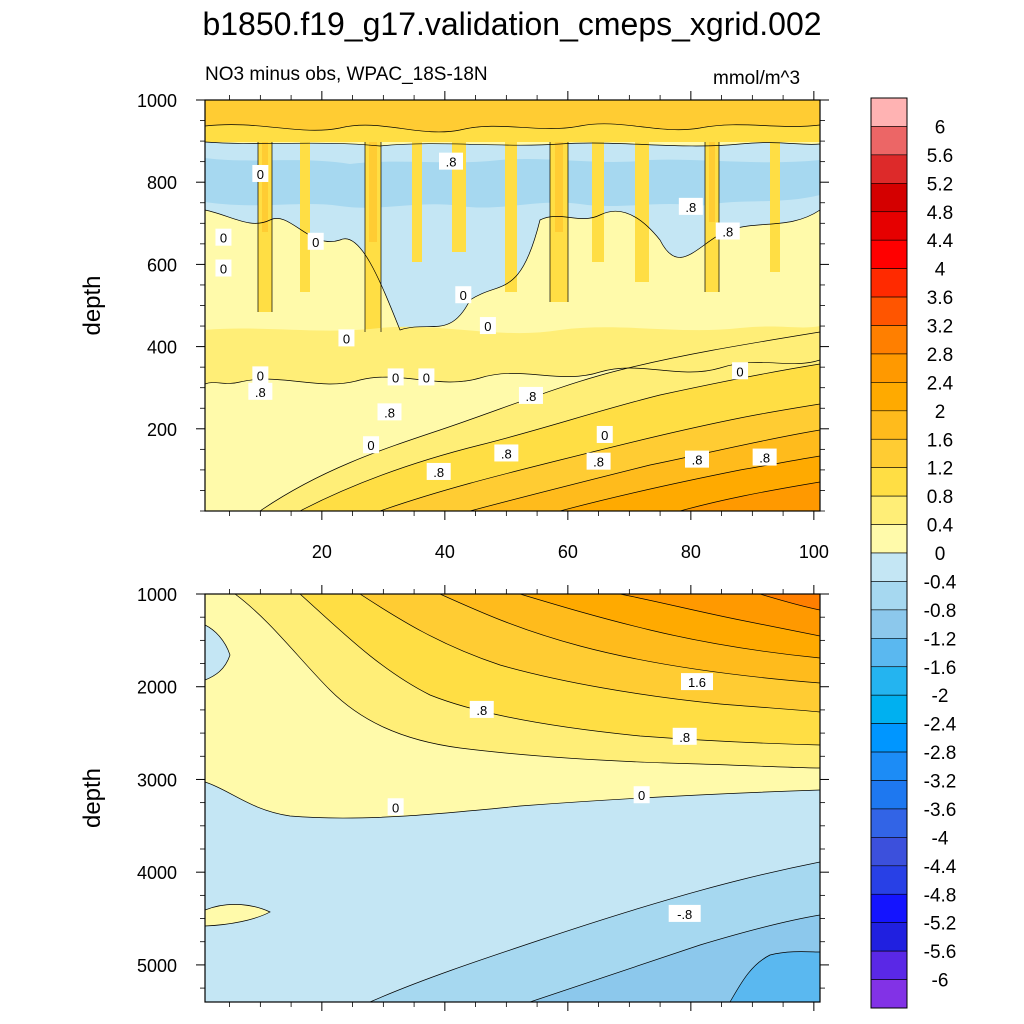 The width and height of the screenshot is (1024, 1024). What do you see at coordinates (940, 668) in the screenshot?
I see `colorbar-label: -1.6` at bounding box center [940, 668].